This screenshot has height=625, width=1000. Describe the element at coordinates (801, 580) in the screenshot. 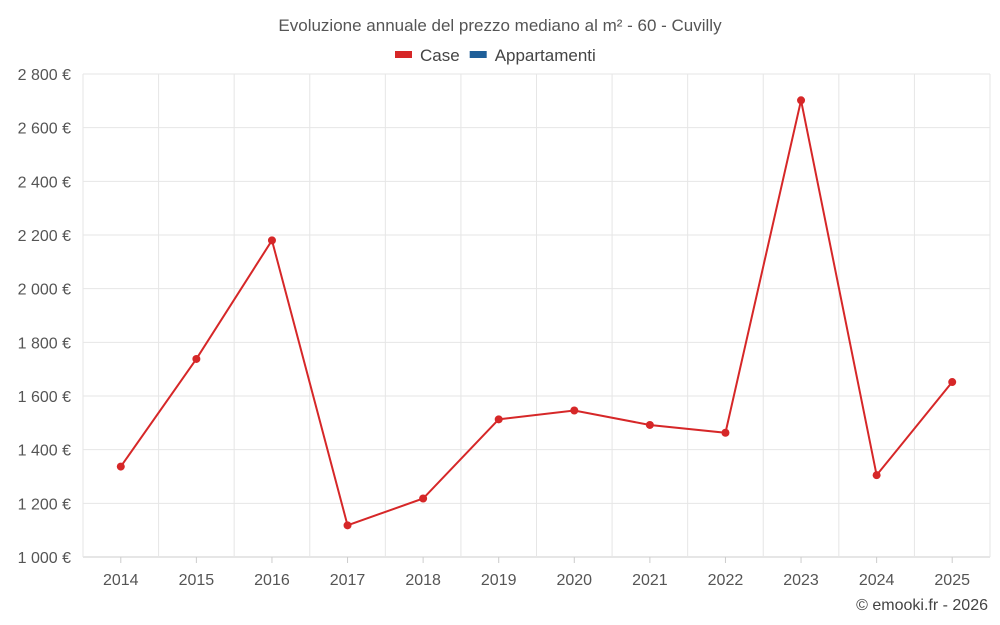

I see `x-tick-label: 2023` at that location.